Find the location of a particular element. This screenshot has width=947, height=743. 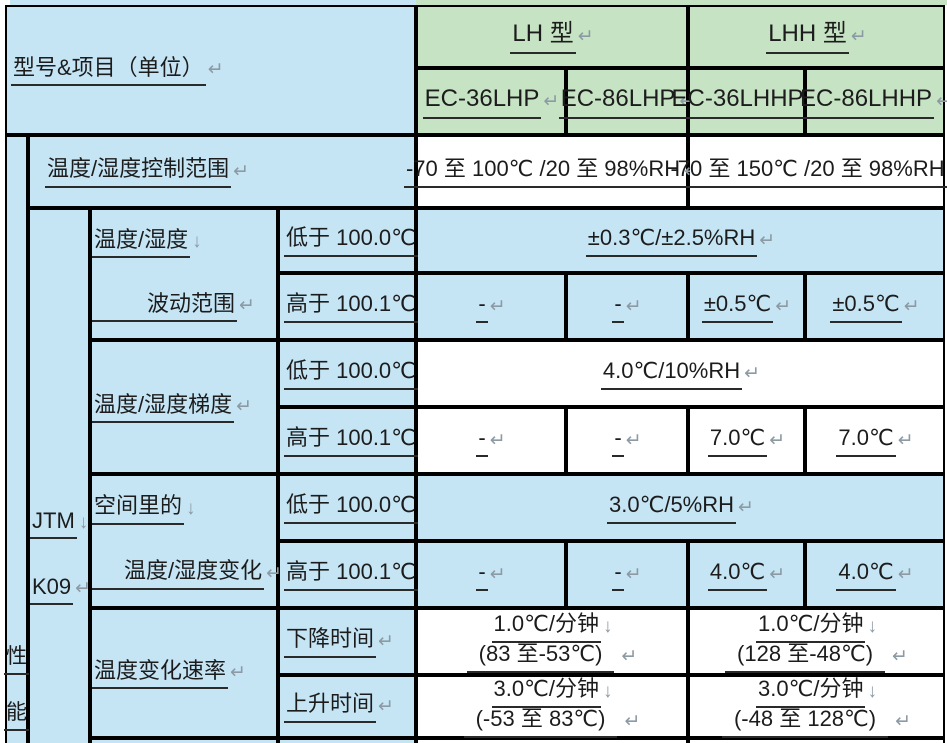

cell-control-range-lhh-value: -70 至 150℃ /20 至 98%RH↵ is located at coordinates (807, 171).